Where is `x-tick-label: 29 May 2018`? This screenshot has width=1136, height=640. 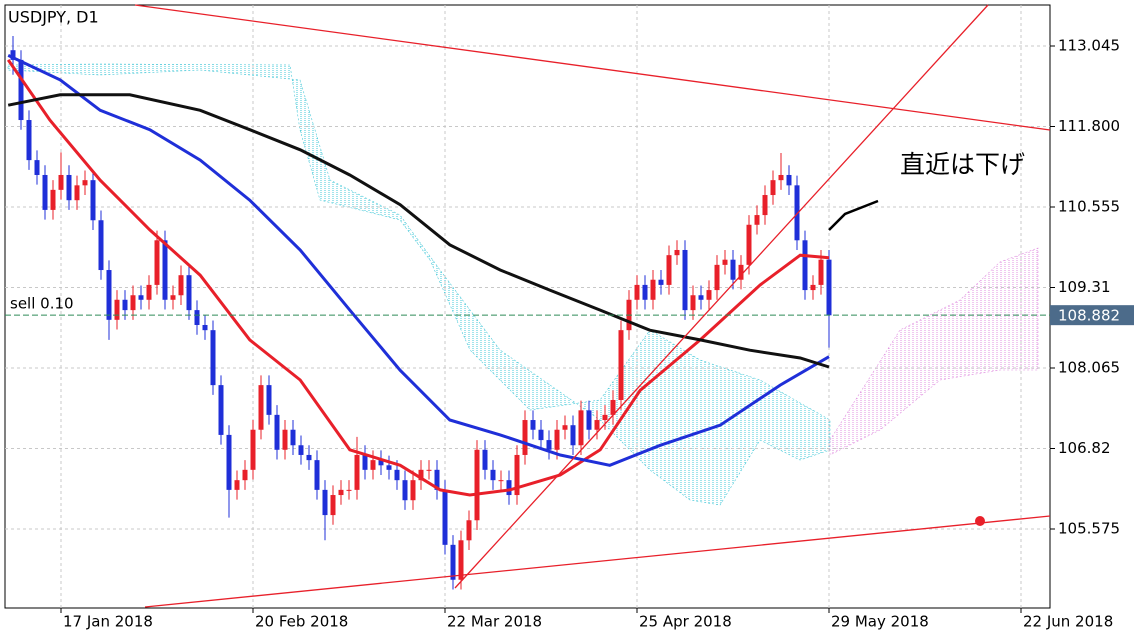
x-tick-label: 29 May 2018 is located at coordinates (880, 622).